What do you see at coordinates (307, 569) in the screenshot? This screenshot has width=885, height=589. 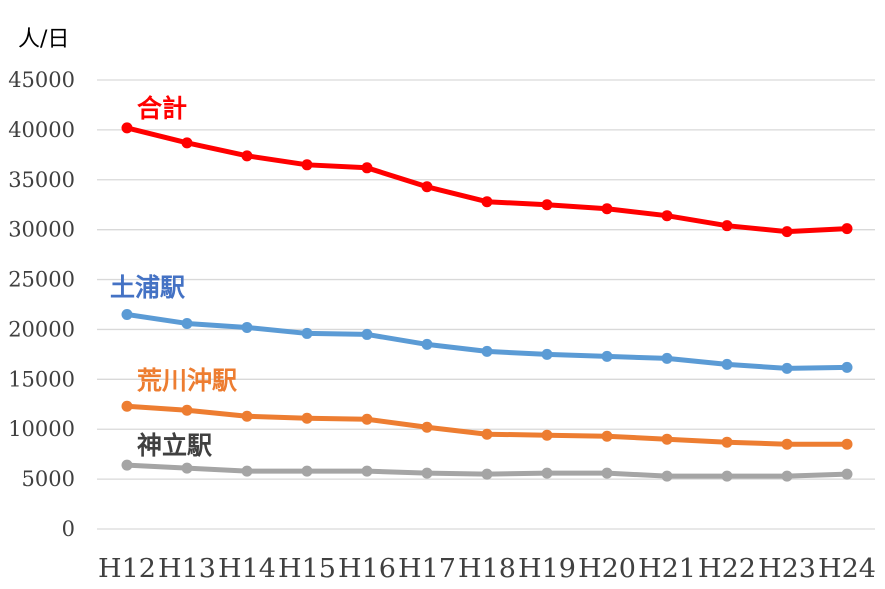 I see `x-tick-label: H15` at bounding box center [307, 569].